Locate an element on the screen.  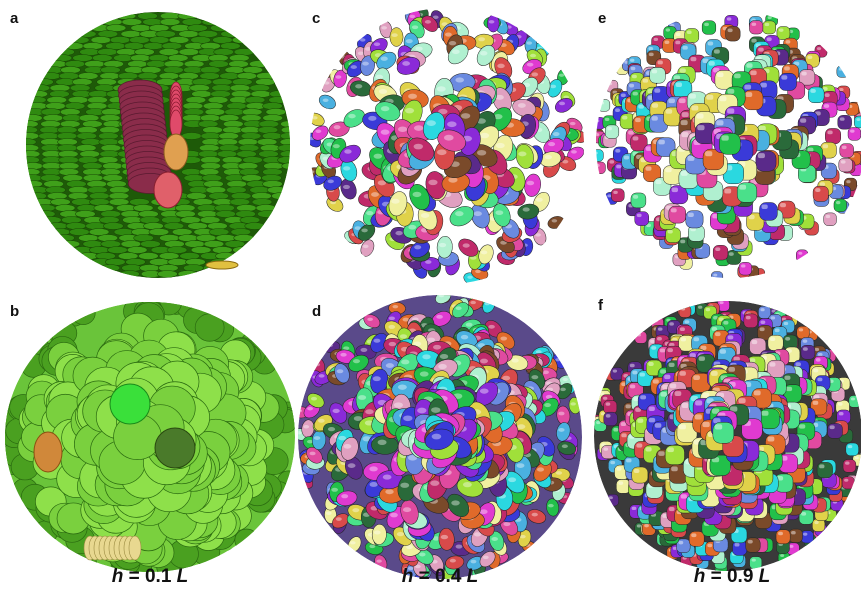
caption-left: h = 0.1 L is located at coordinates (150, 577).